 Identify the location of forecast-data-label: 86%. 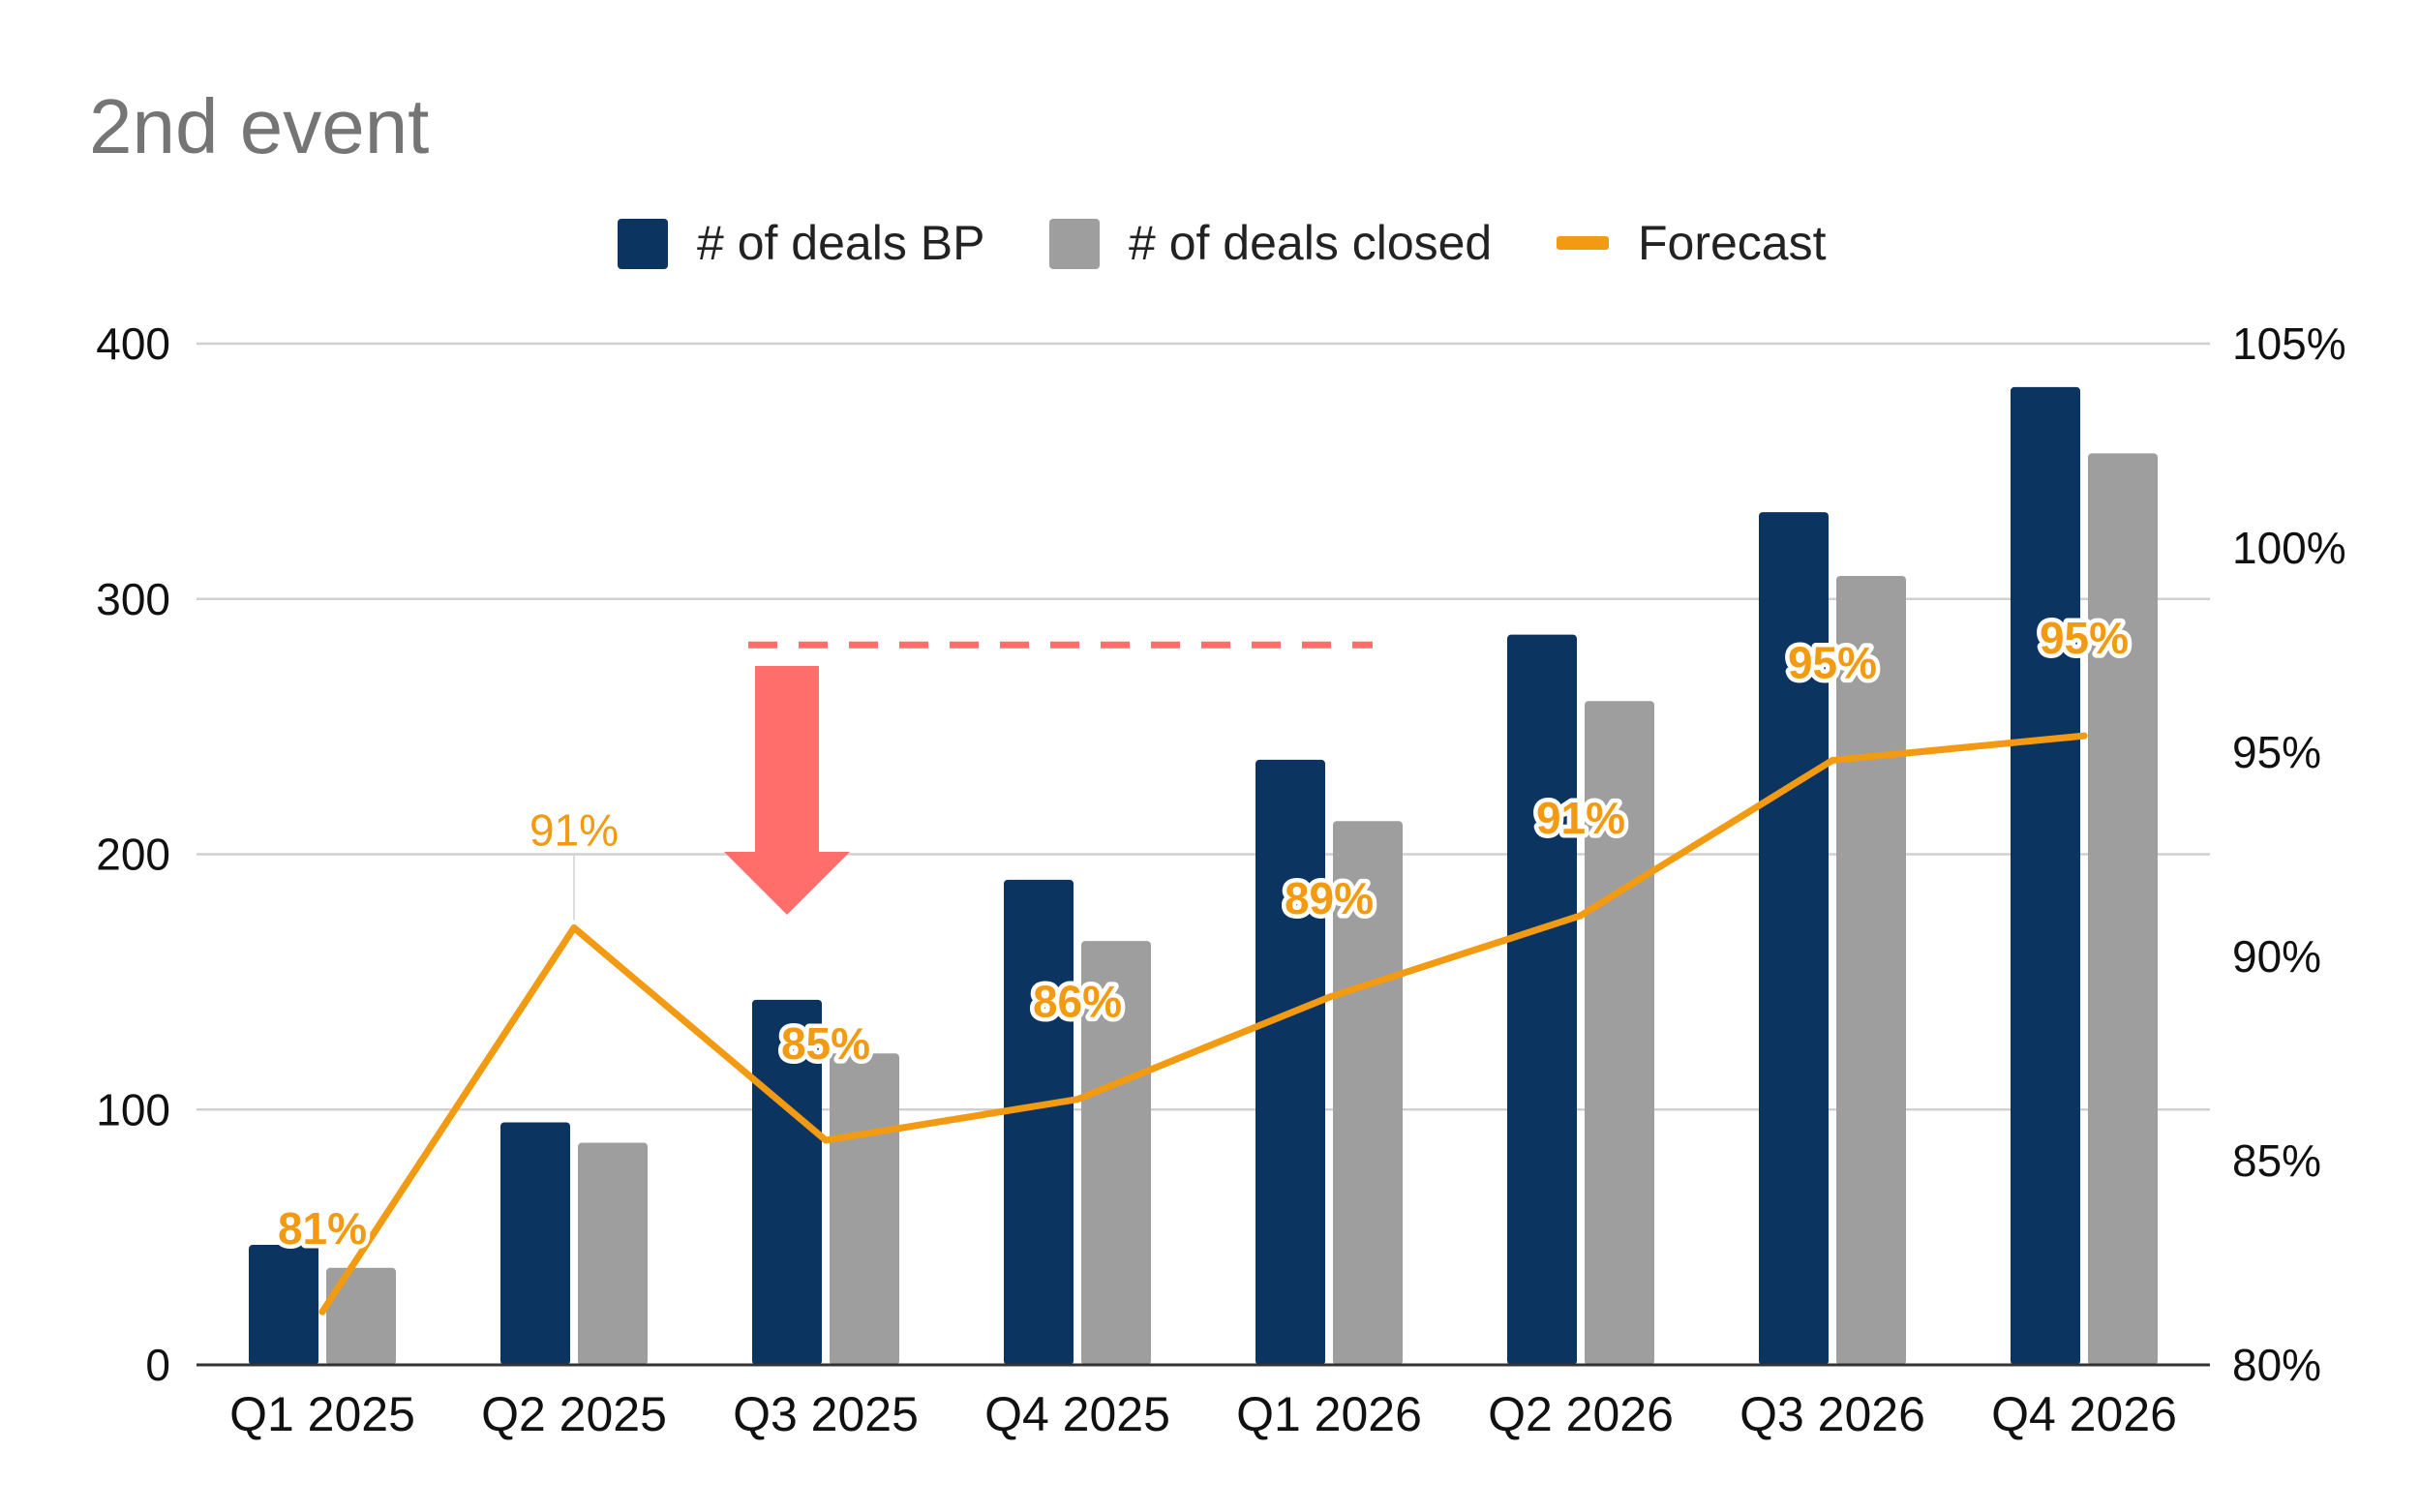
(1077, 1002).